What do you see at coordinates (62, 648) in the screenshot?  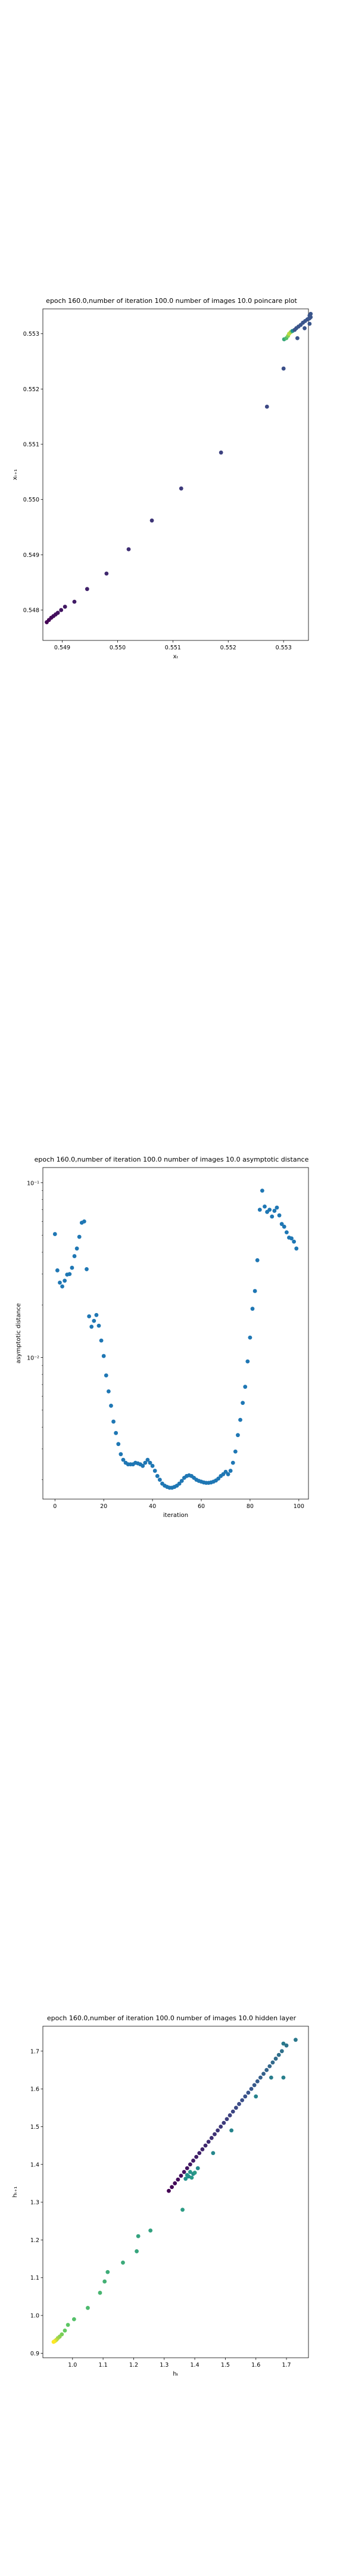 I see `x-tick-label: 0.549` at bounding box center [62, 648].